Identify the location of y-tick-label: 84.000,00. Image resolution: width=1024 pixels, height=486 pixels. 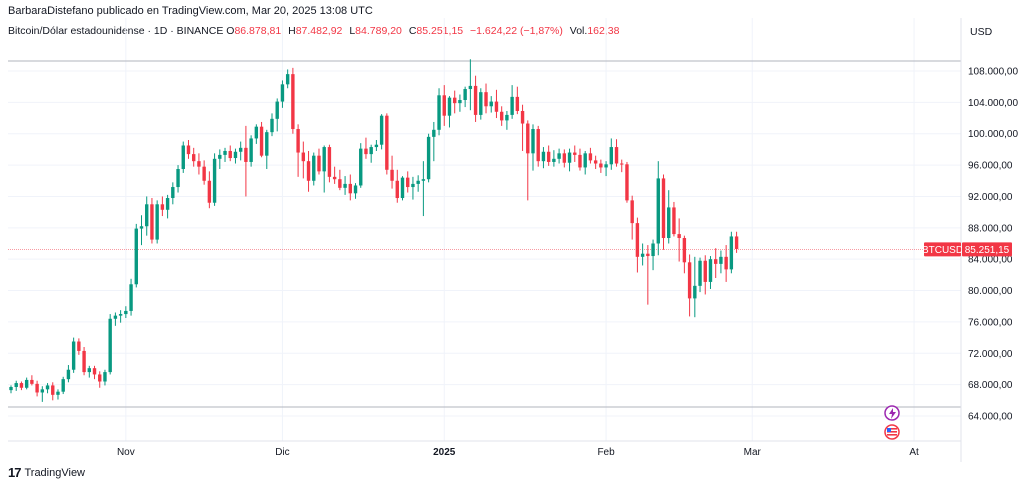
(990, 260).